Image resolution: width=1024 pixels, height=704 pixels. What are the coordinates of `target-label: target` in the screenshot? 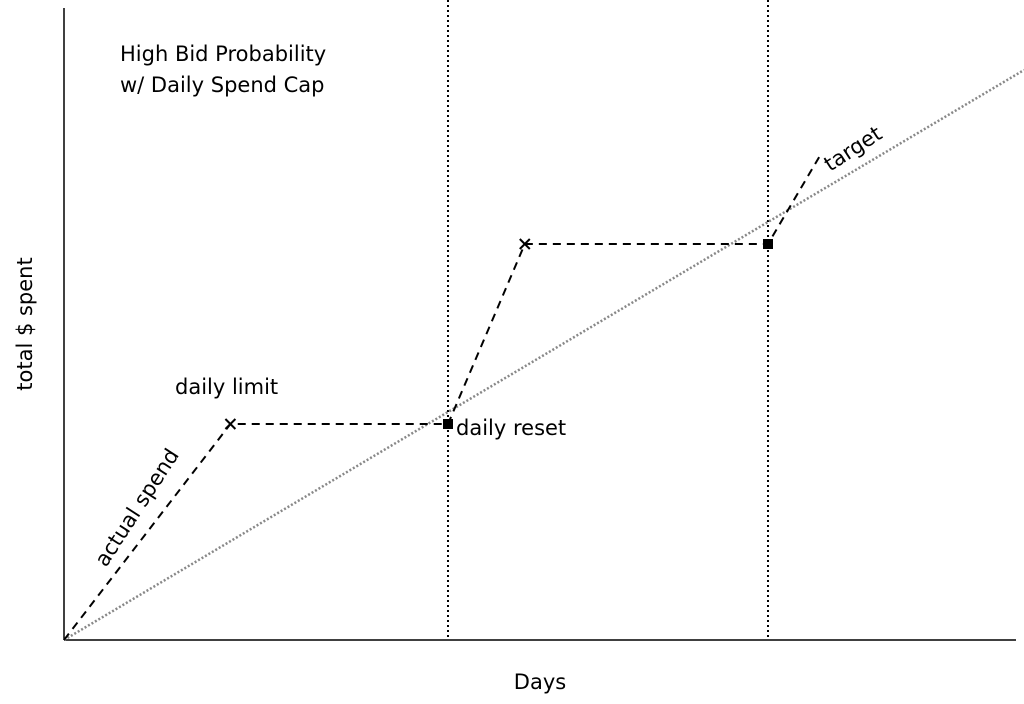 It's located at (853, 148).